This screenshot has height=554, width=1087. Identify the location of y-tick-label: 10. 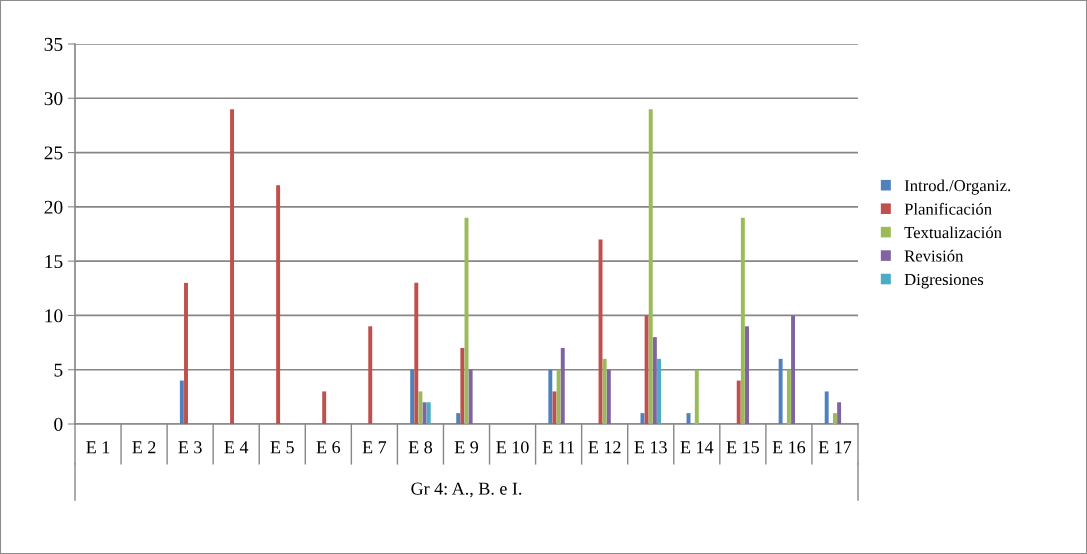
(54, 316).